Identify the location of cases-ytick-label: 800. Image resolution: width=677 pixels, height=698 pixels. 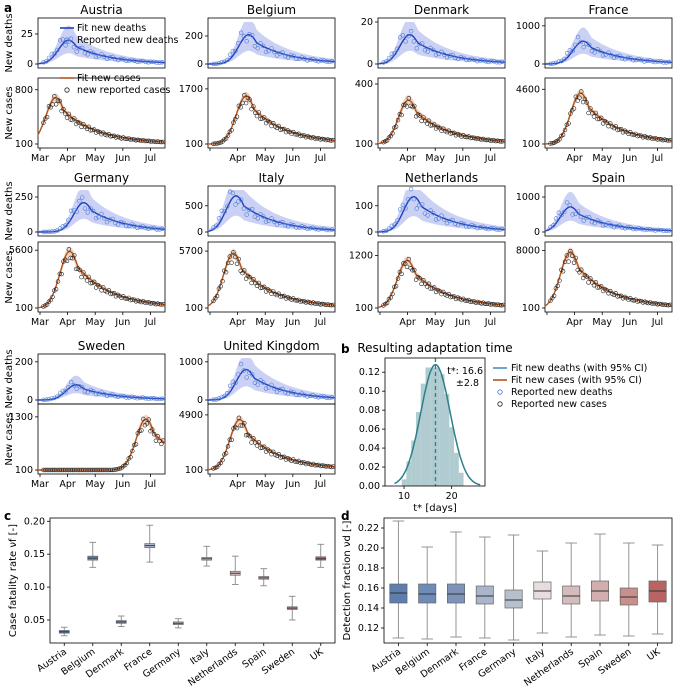
(24, 90).